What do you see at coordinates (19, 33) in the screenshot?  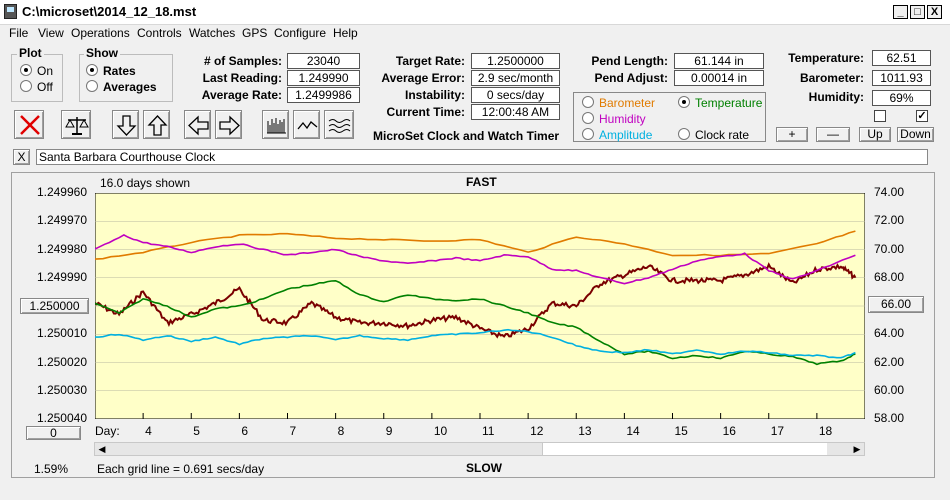 I see `menu-file: File` at bounding box center [19, 33].